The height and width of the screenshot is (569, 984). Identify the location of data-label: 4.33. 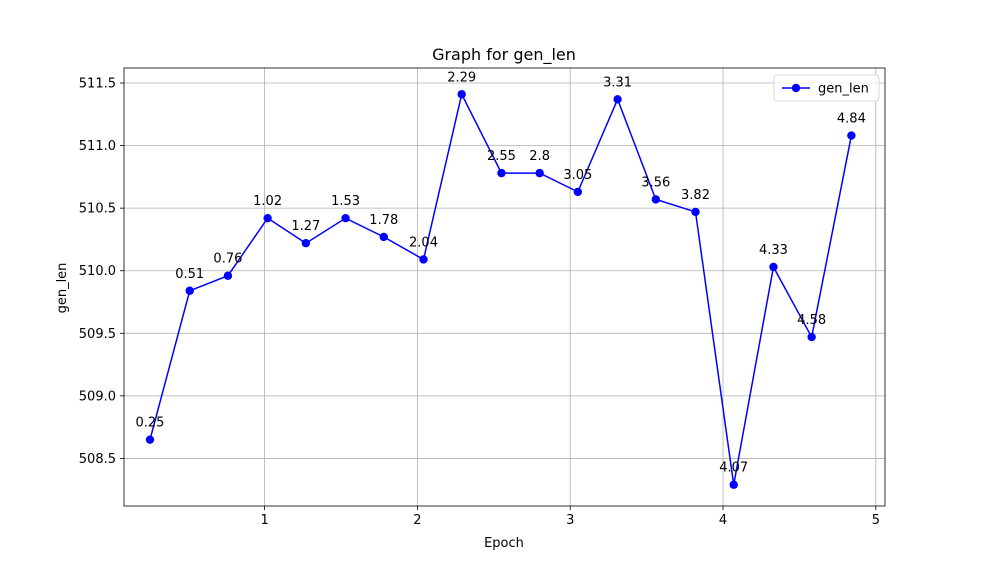
(773, 250).